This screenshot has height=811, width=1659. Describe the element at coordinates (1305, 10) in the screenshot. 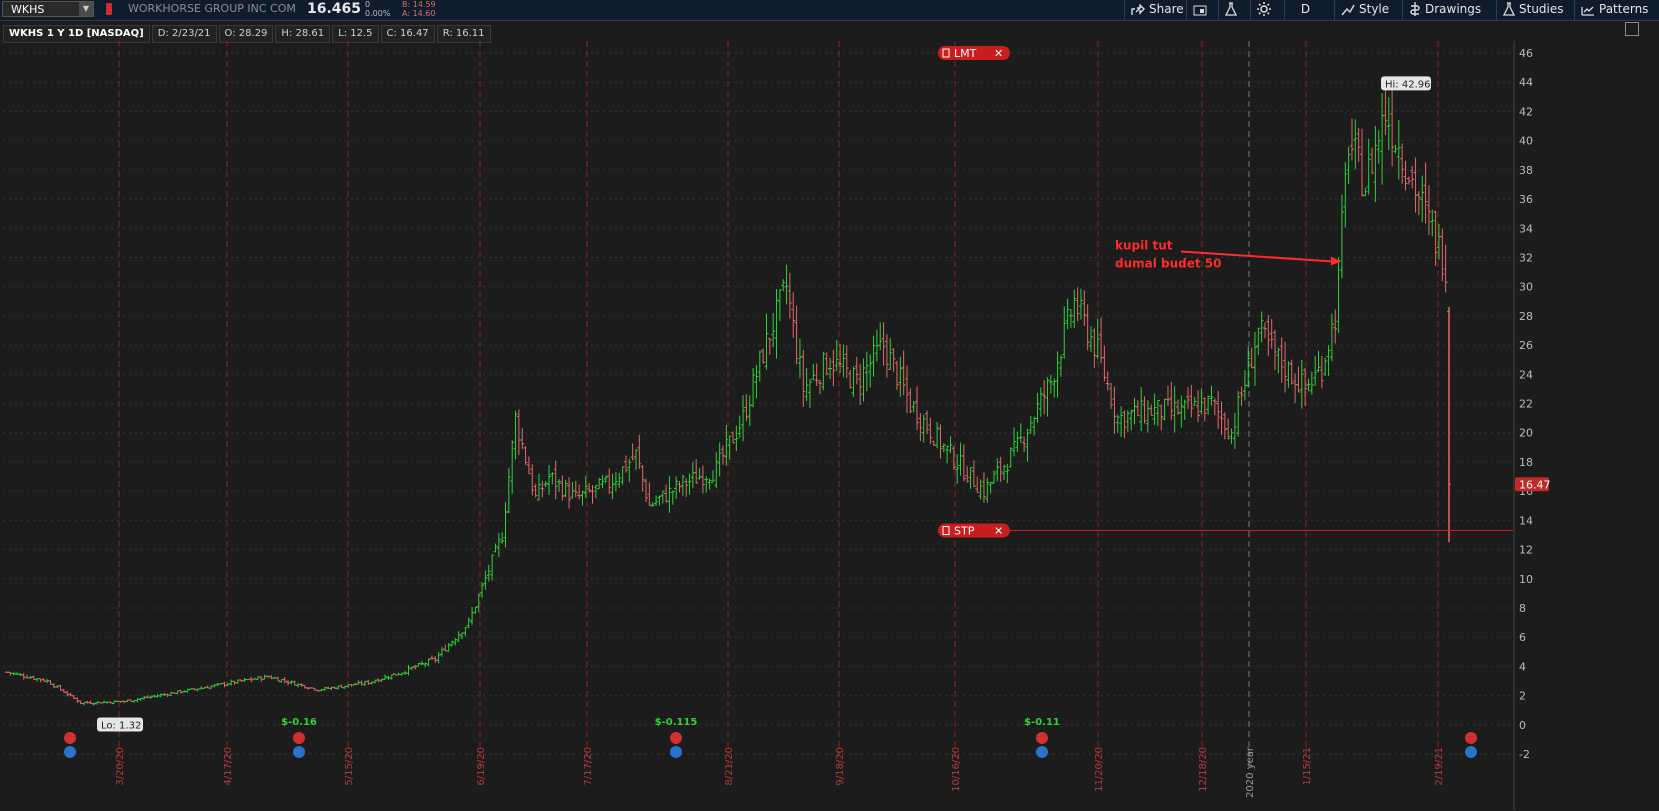

I see `timeframe-button: D` at that location.